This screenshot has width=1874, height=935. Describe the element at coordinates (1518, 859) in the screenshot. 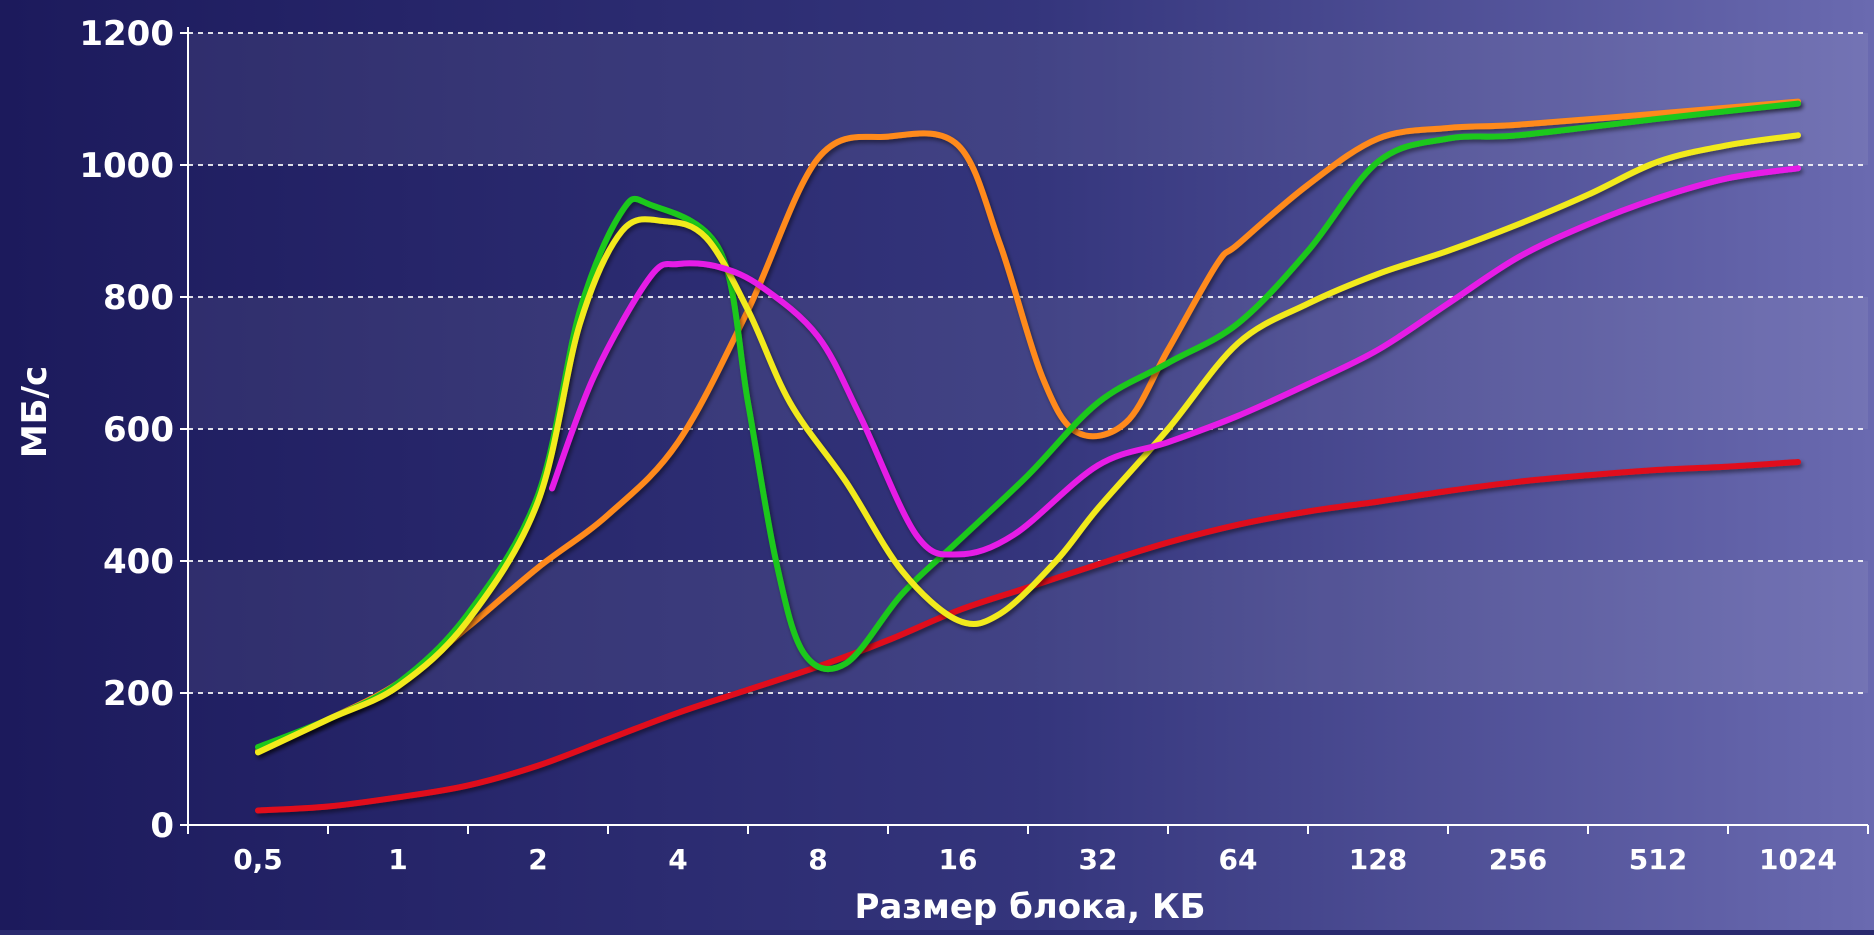

I see `x-tick-label: 256` at that location.